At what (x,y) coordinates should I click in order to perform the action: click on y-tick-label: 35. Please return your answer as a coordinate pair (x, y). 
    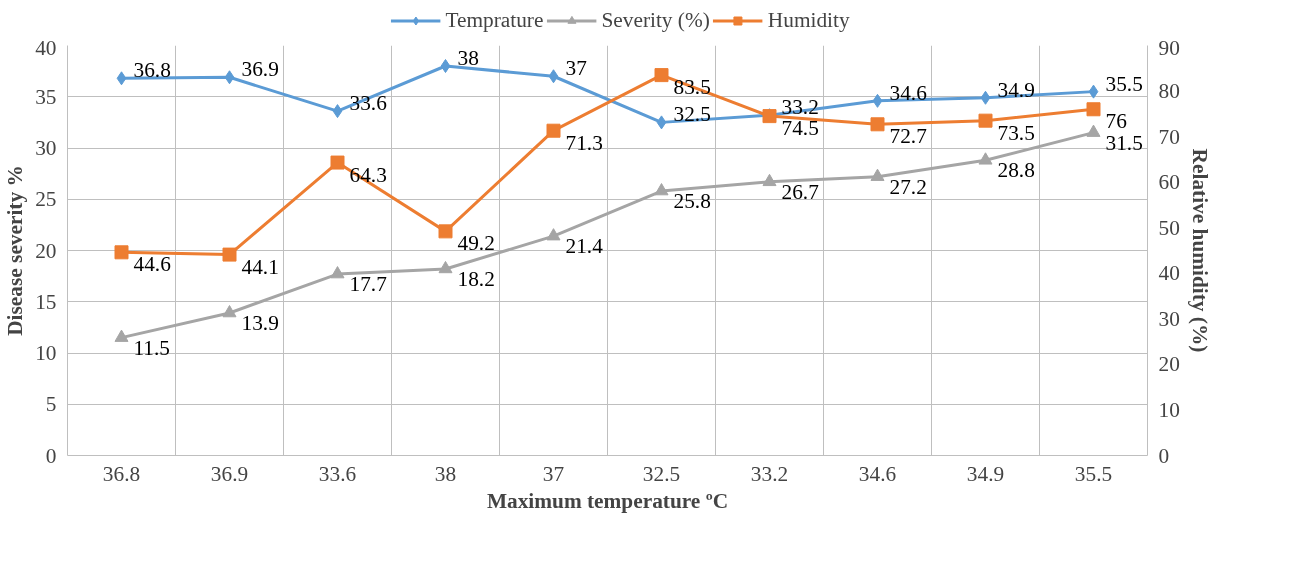
    Looking at the image, I should click on (46, 96).